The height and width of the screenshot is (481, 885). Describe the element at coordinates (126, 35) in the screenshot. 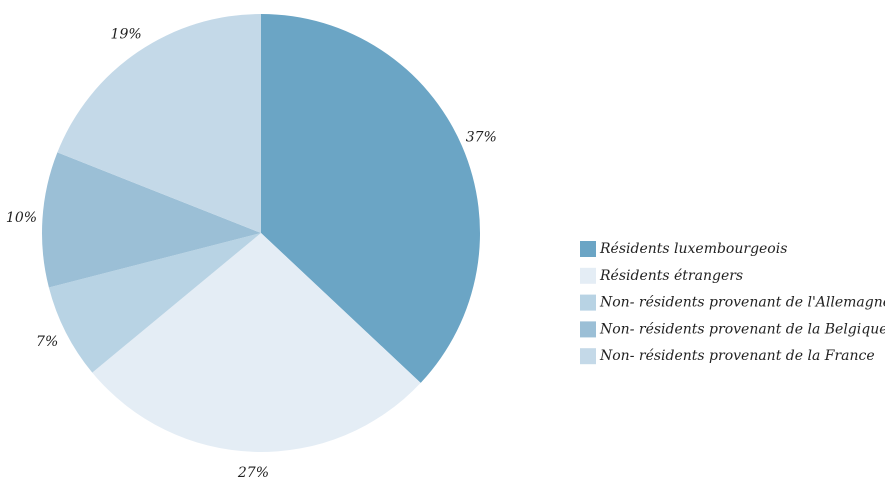

I see `data-label: 19%` at that location.